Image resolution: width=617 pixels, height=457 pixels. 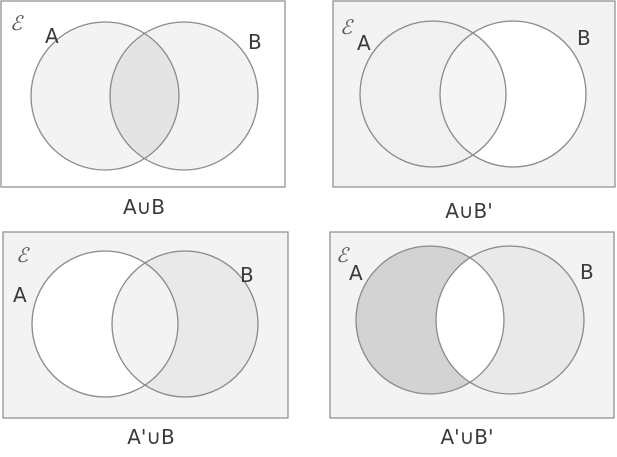 What do you see at coordinates (466, 437) in the screenshot?
I see `panel-caption: A'∪B'` at bounding box center [466, 437].